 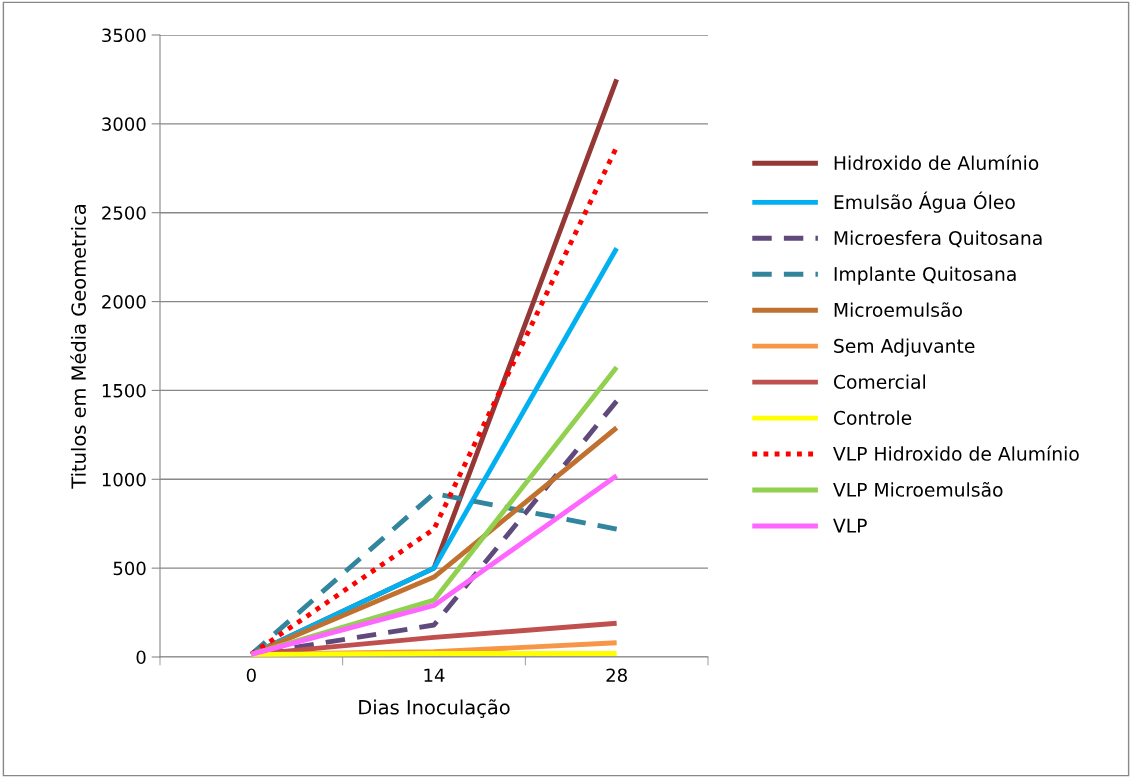 I want to click on y-tick-label: 1000, so click(x=124, y=479).